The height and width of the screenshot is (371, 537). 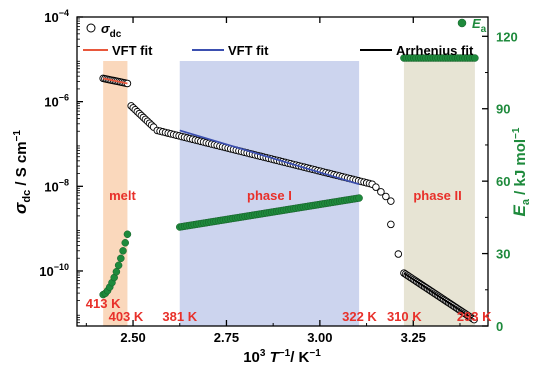 What do you see at coordinates (126, 316) in the screenshot?
I see `temperature-label: 403 K` at bounding box center [126, 316].